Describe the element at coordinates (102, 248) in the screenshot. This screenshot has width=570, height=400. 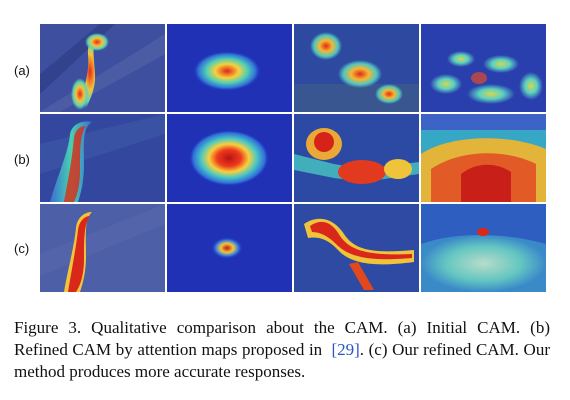
I see `cam-image-c-bird-neck` at that location.